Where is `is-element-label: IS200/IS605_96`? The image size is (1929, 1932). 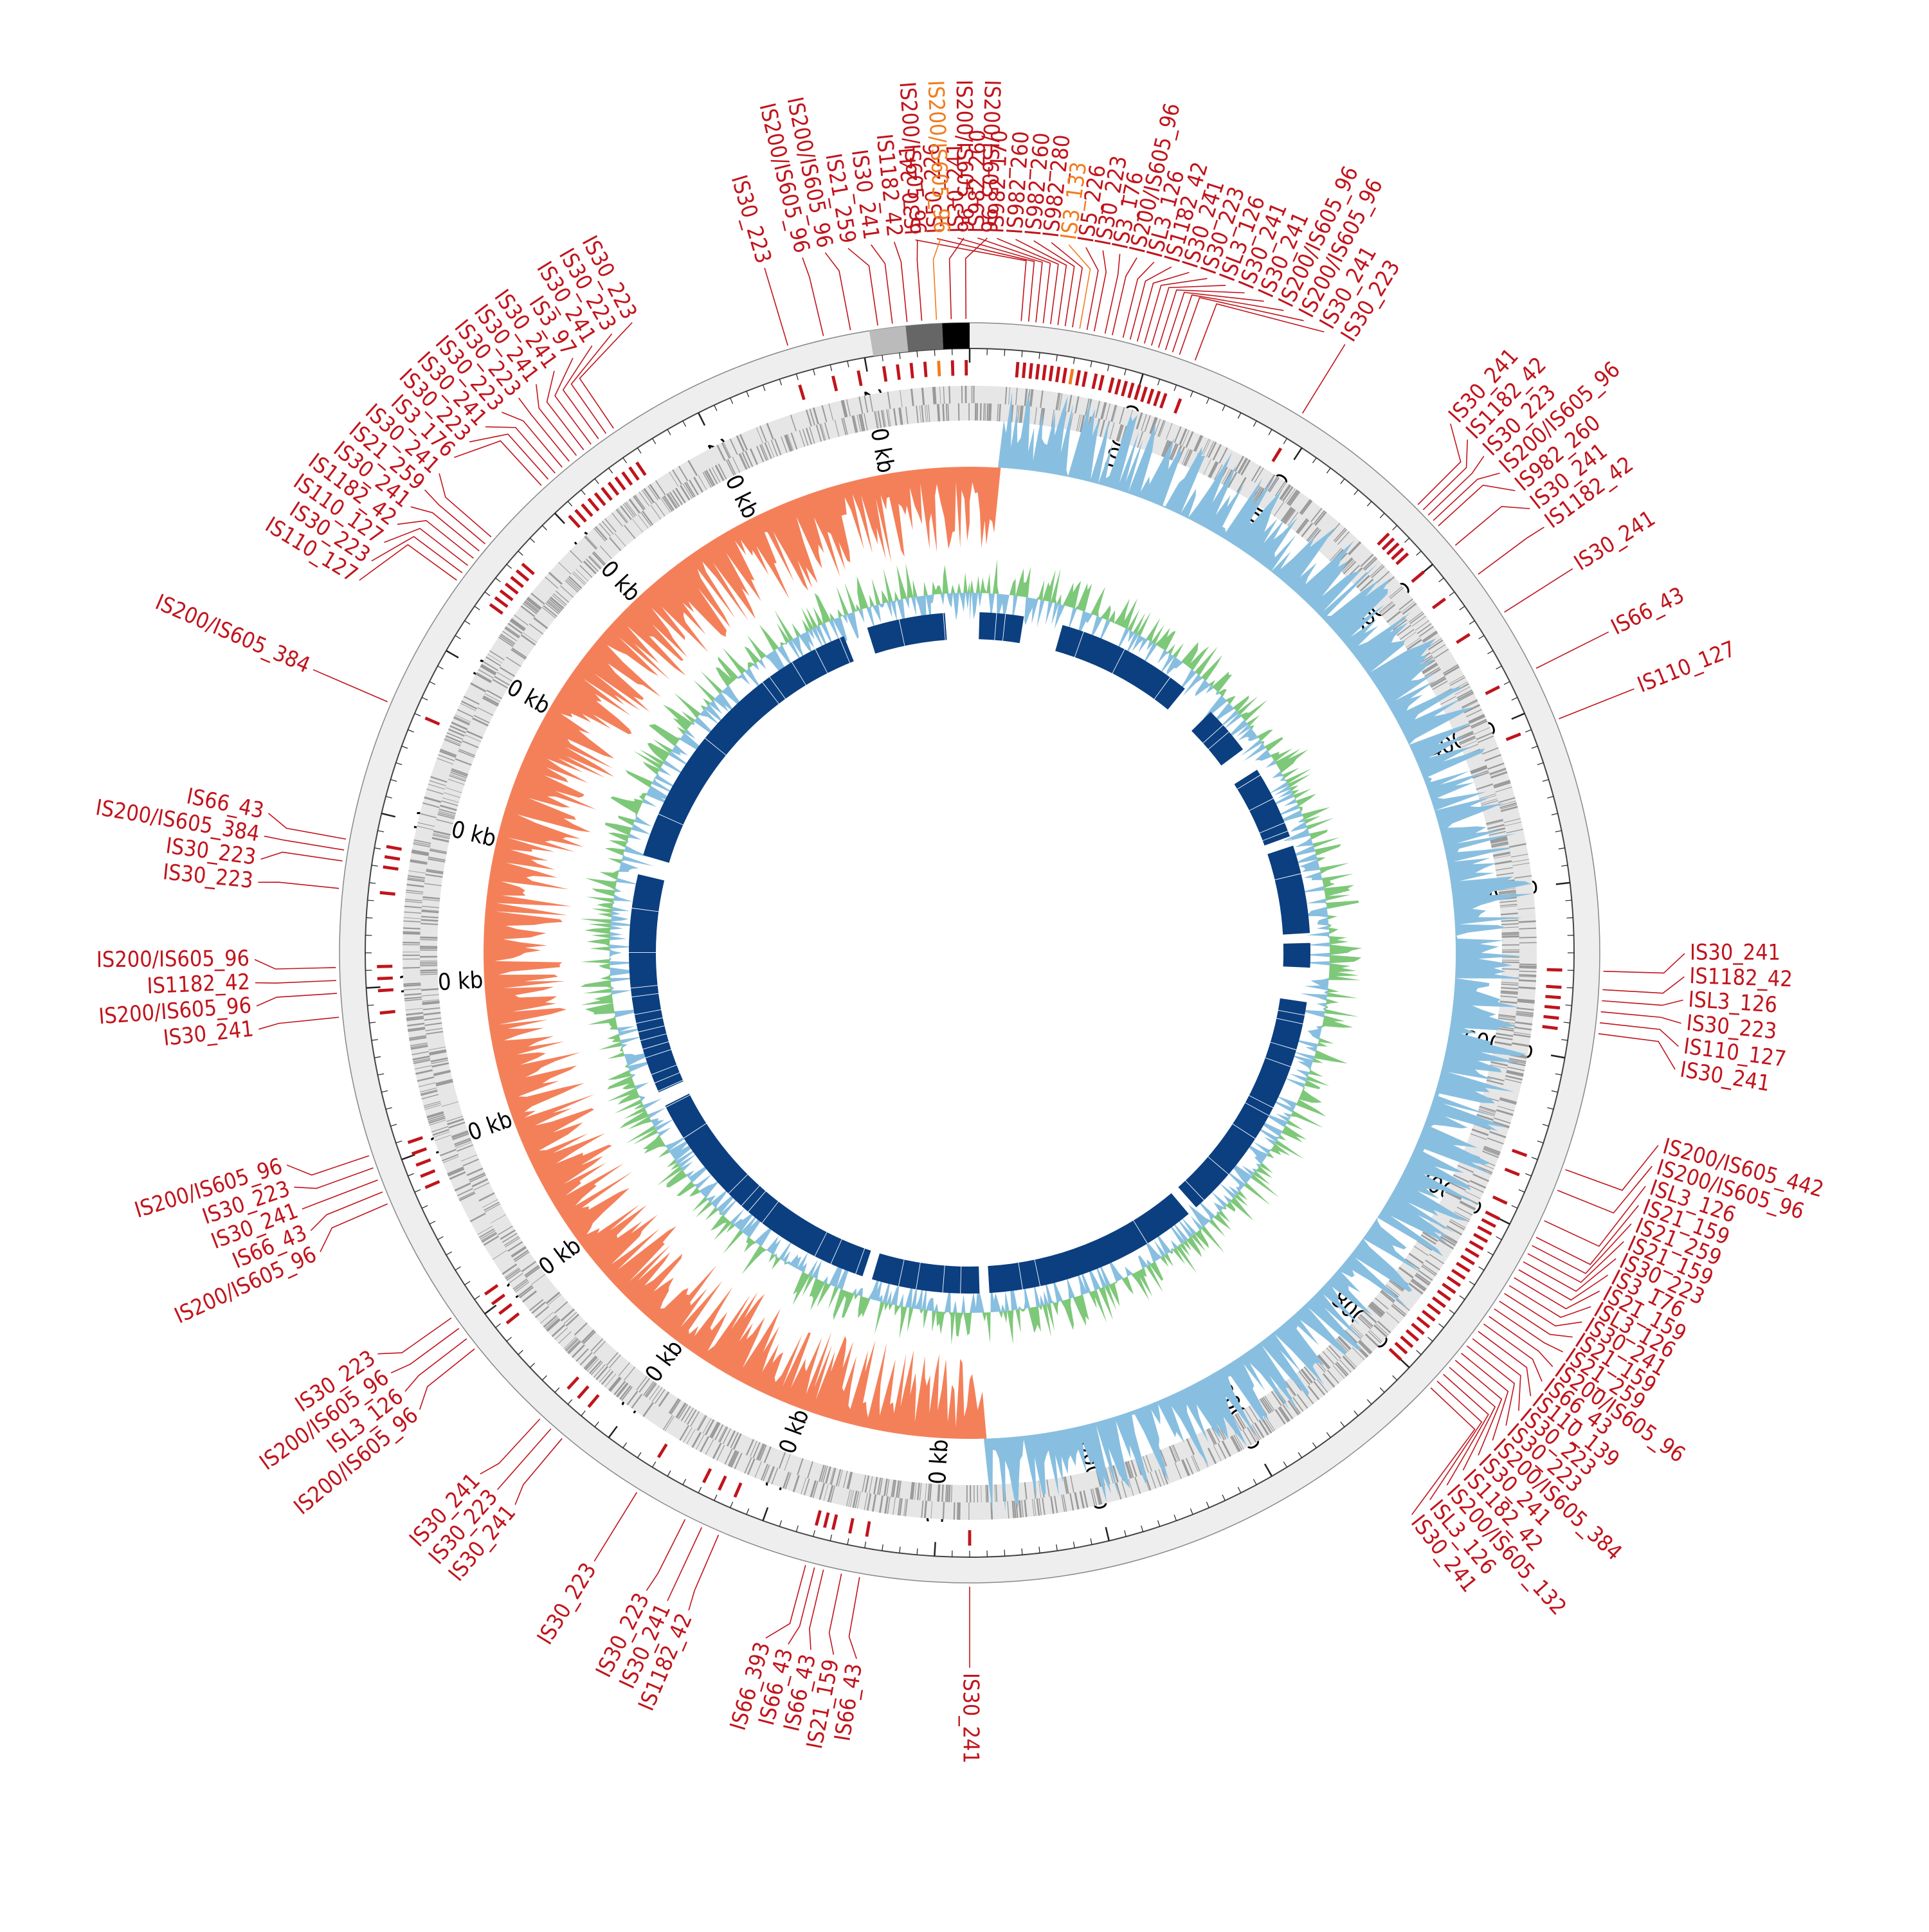
is-element-label: IS200/IS605_96 is located at coordinates (990, 156).